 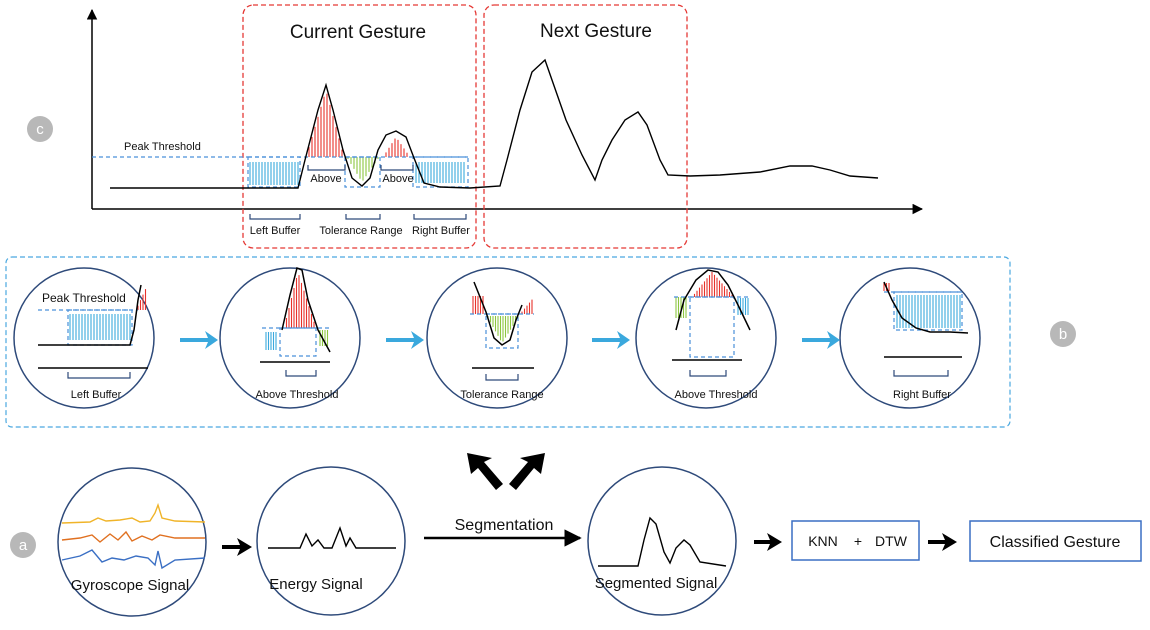 What do you see at coordinates (297, 395) in the screenshot?
I see `step2-label: Above Threshold` at bounding box center [297, 395].